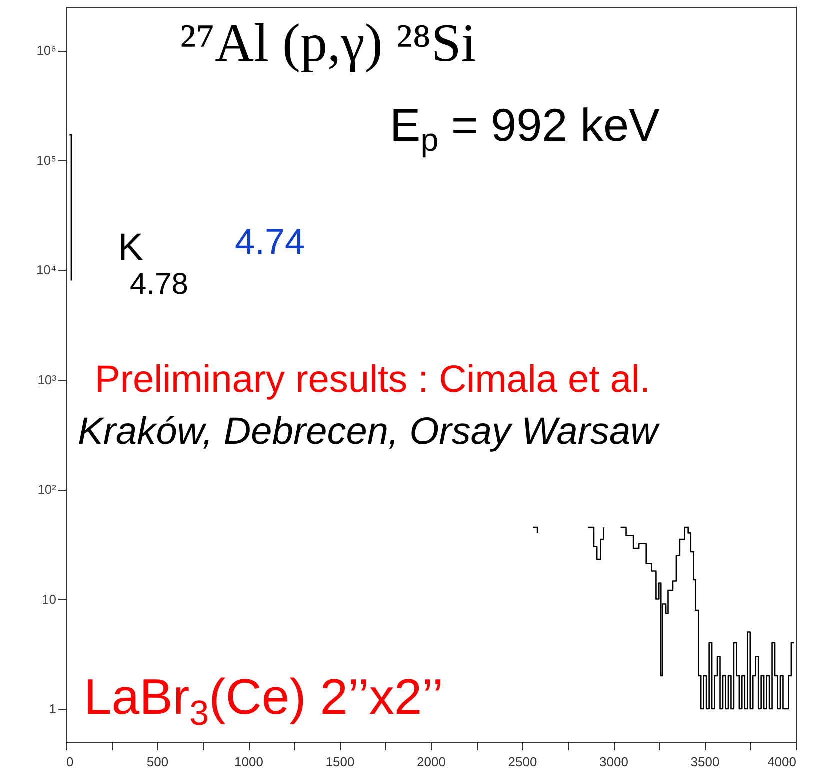  Describe the element at coordinates (46, 160) in the screenshot. I see `y-tick-label: 10⁵` at that location.